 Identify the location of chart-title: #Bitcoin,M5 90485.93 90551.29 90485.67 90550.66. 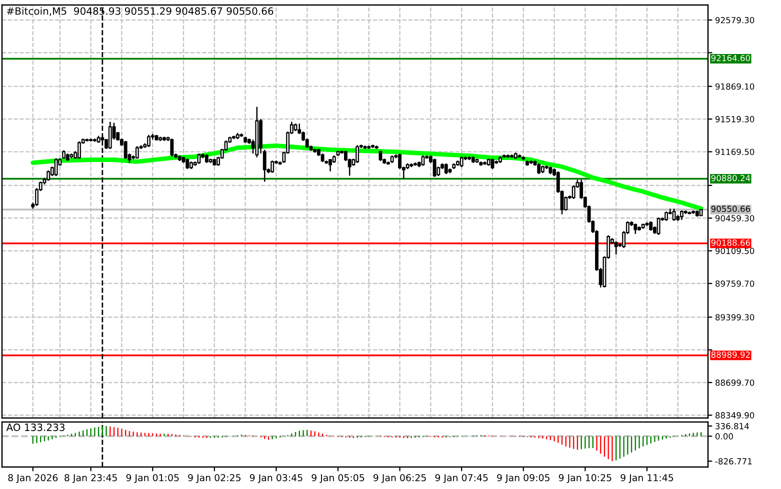
(140, 11).